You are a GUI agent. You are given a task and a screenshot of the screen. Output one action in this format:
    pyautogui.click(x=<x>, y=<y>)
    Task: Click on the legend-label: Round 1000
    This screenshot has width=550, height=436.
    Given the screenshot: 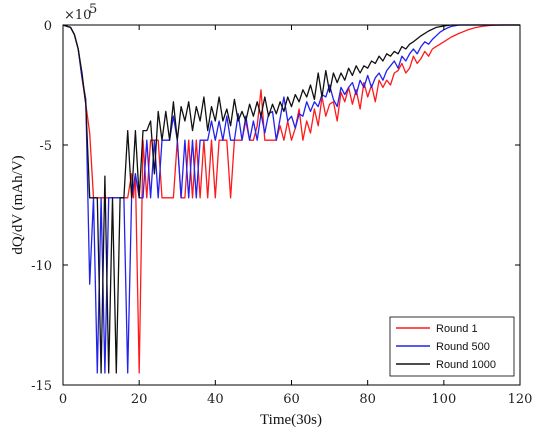 What is the action you would take?
    pyautogui.click(x=466, y=365)
    